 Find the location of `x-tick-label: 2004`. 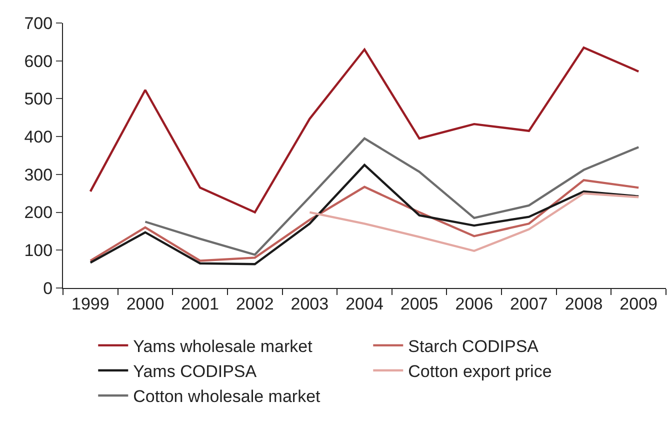

x-tick-label: 2004 is located at coordinates (365, 304).